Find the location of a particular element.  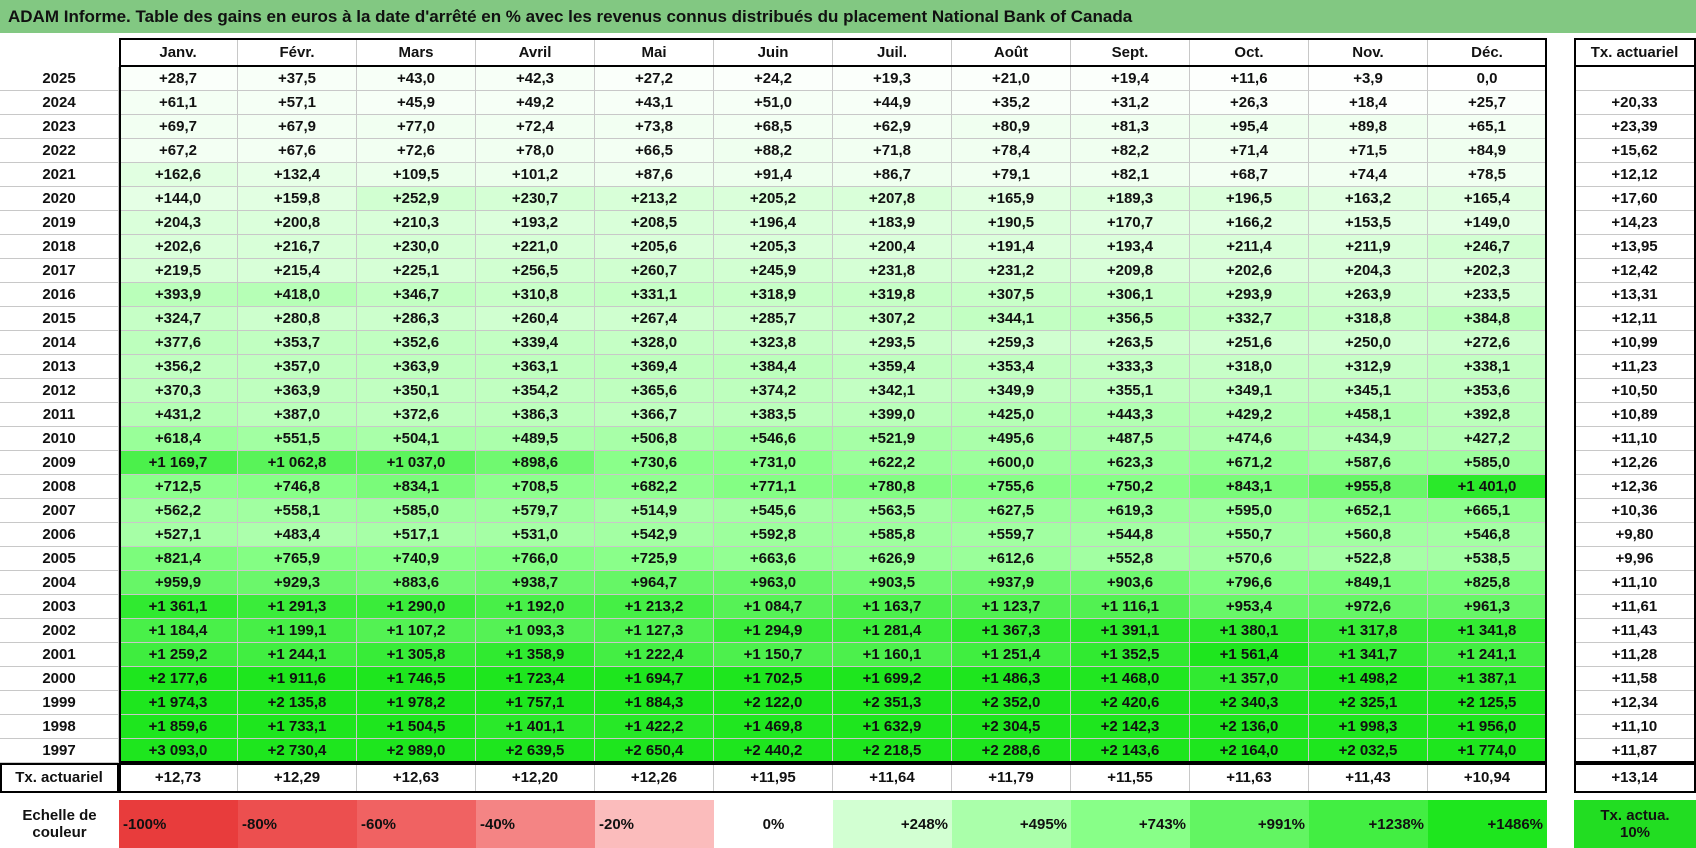

gain-cell: +71,8 is located at coordinates (892, 151).